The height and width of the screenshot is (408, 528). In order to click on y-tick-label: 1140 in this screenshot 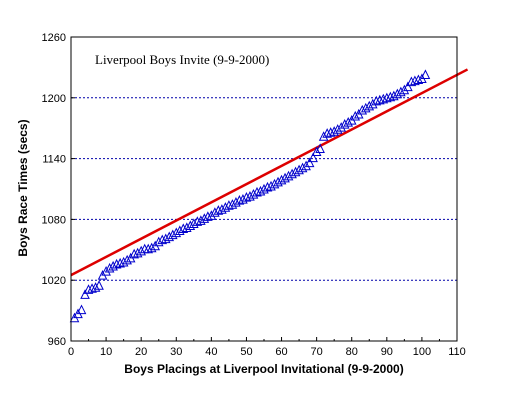, I will do `click(54, 160)`.